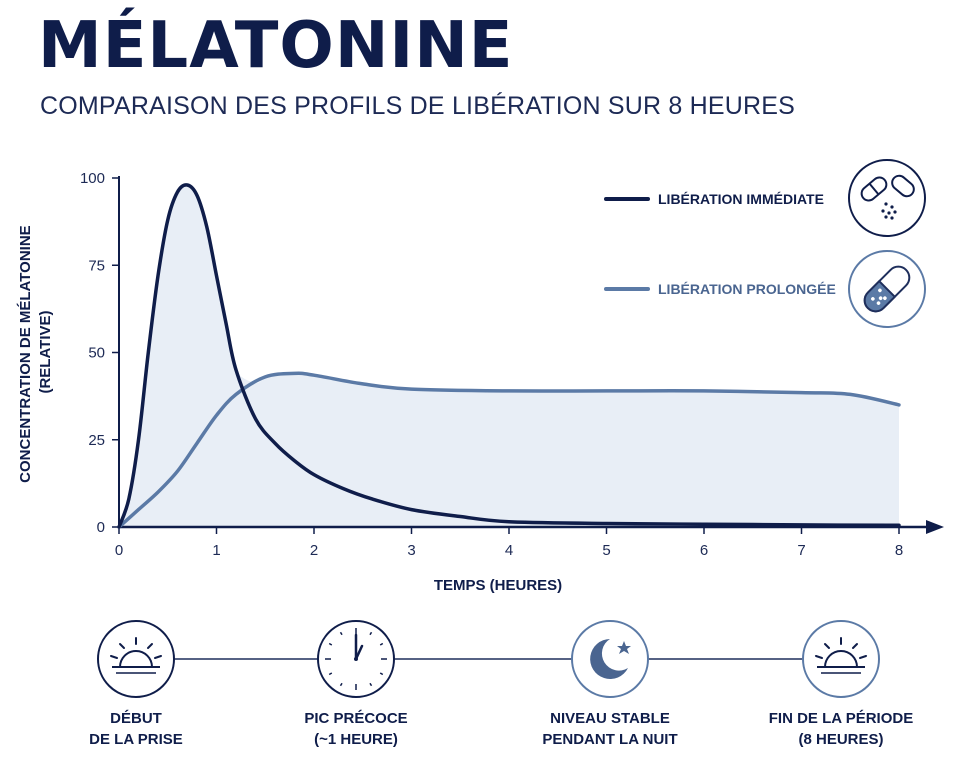 This screenshot has height=768, width=959. I want to click on y-axis-label: CONCENTRATION DE MÉLATONINE (RELATIVE), so click(35, 352).